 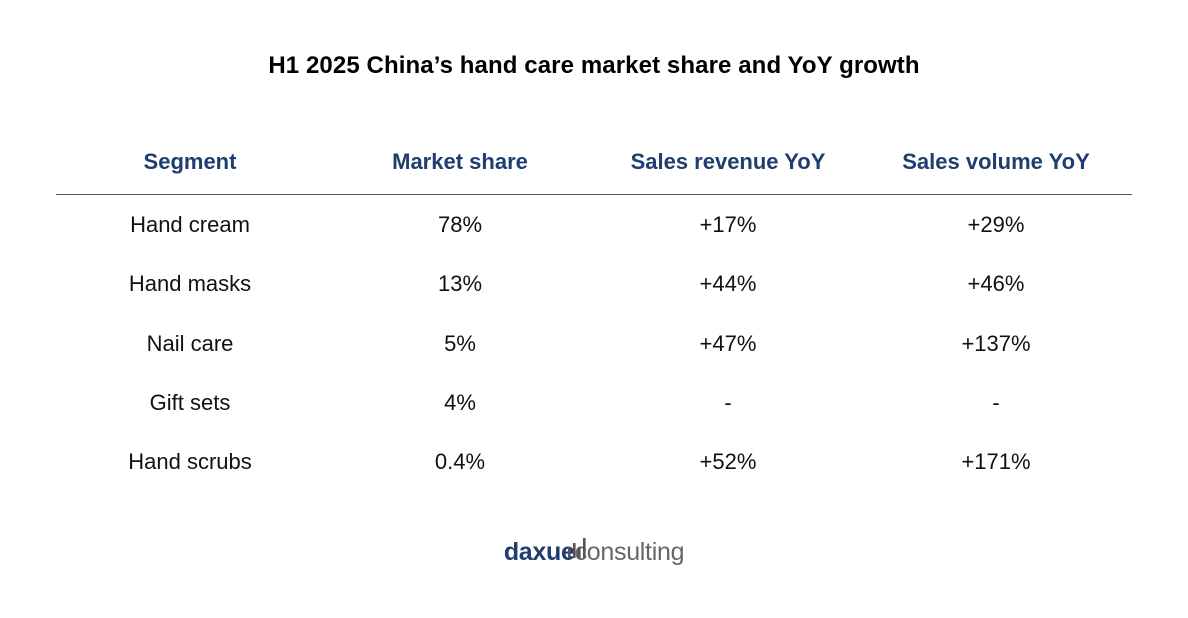 I want to click on table-cell-market-share: 0.4%, so click(x=460, y=461).